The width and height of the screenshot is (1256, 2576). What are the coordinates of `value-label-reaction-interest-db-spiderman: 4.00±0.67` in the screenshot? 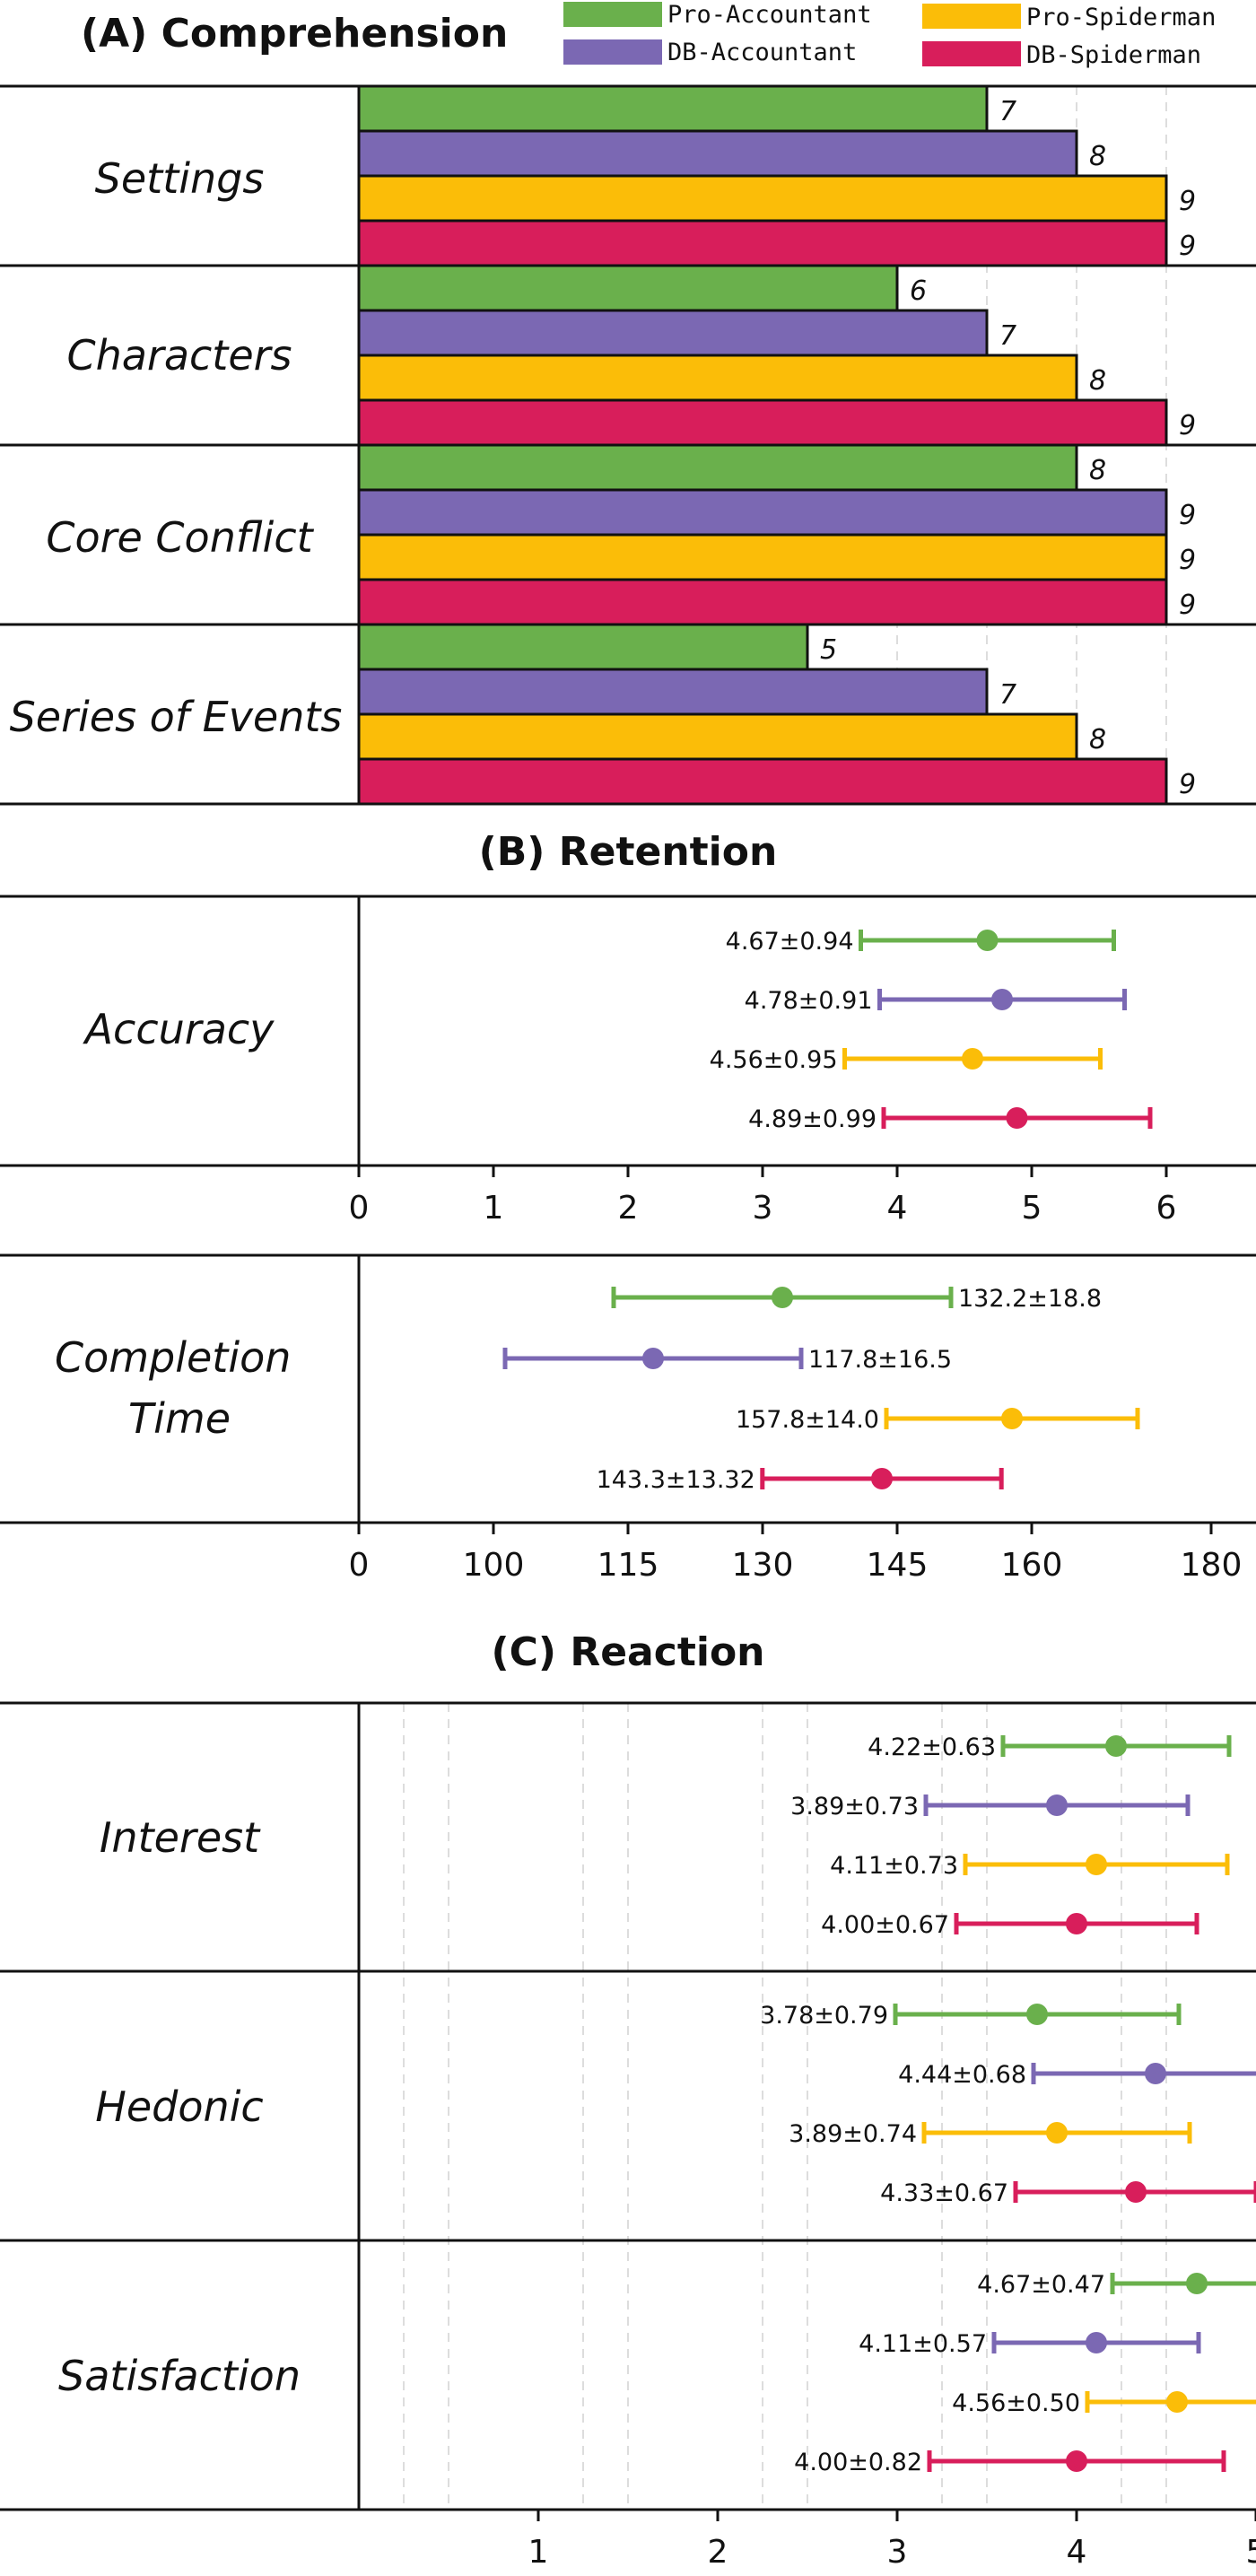 It's located at (885, 1925).